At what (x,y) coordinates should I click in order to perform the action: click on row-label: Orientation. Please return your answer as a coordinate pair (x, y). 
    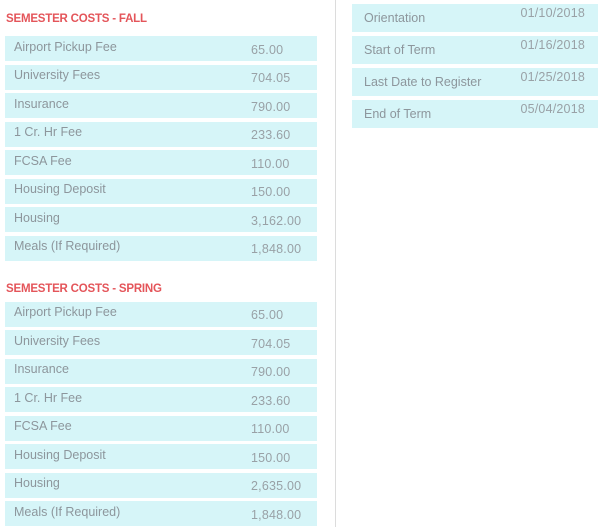
    Looking at the image, I should click on (395, 18).